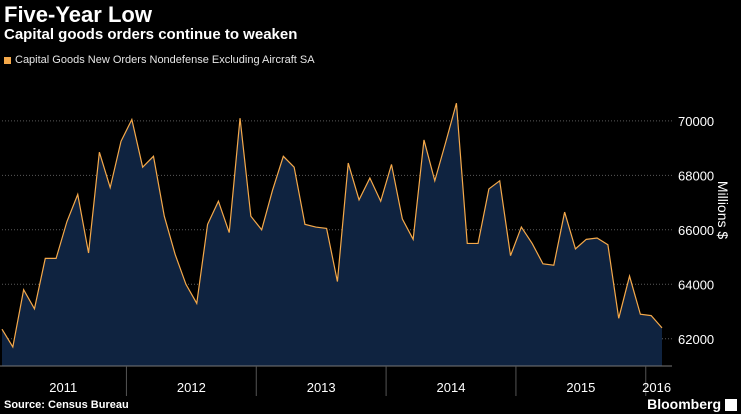  I want to click on x-tick-label: 2013, so click(321, 387).